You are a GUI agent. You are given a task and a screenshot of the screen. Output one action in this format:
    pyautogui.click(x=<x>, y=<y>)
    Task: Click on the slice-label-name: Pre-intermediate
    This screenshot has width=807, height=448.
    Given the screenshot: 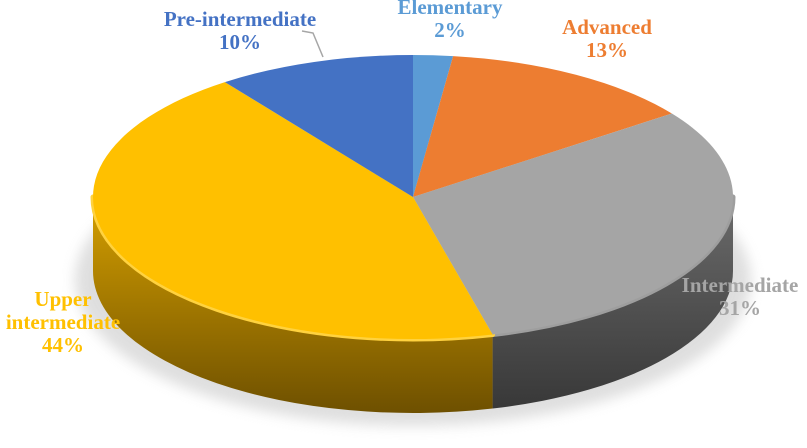 What is the action you would take?
    pyautogui.click(x=240, y=19)
    